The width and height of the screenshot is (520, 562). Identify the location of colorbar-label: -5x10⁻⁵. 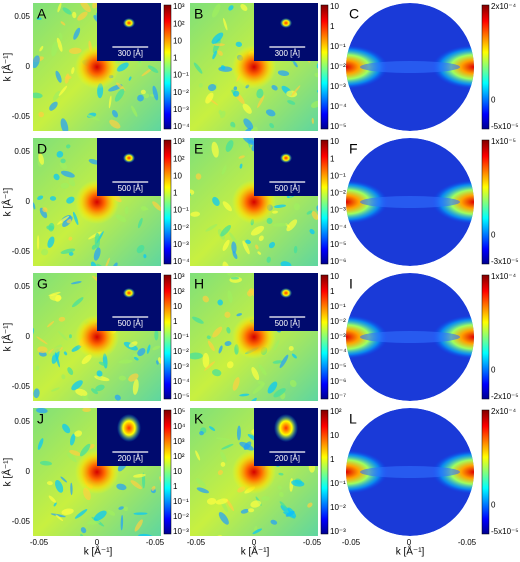
(505, 126).